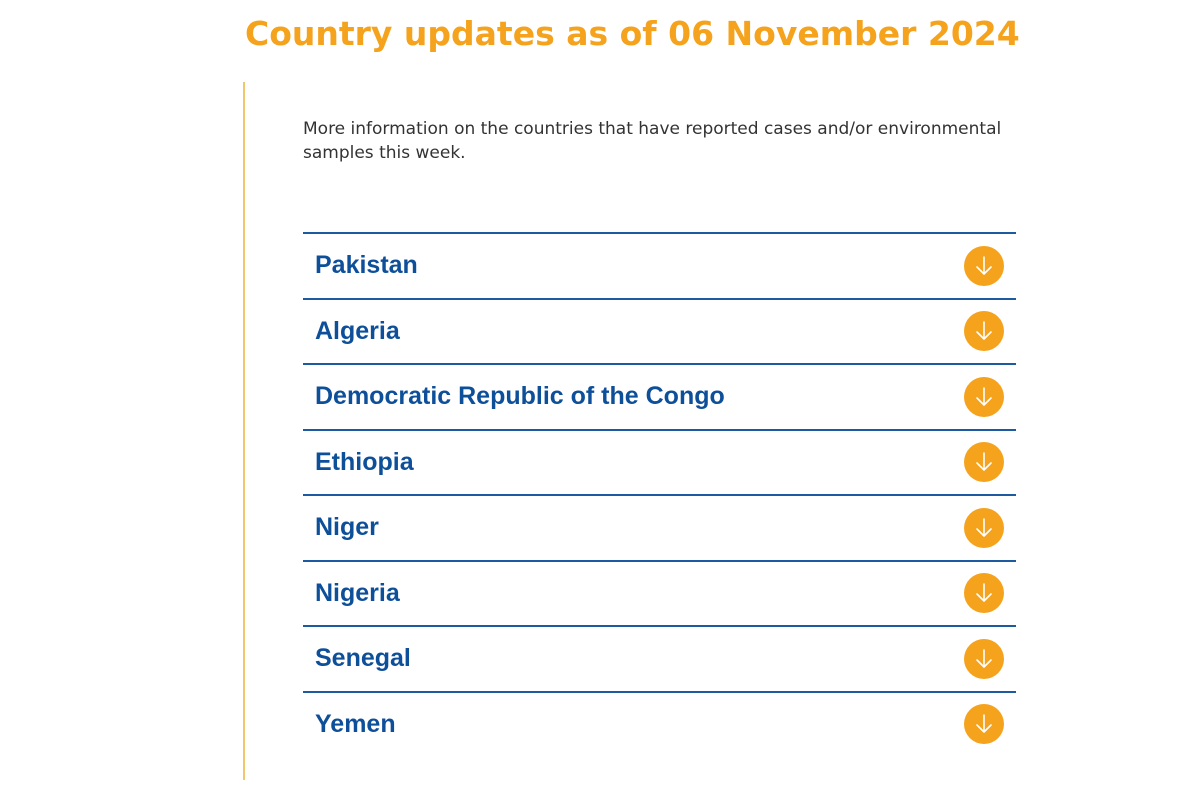 Image resolution: width=1200 pixels, height=800 pixels. I want to click on accordion-item-algeria: Algeria, so click(659, 332).